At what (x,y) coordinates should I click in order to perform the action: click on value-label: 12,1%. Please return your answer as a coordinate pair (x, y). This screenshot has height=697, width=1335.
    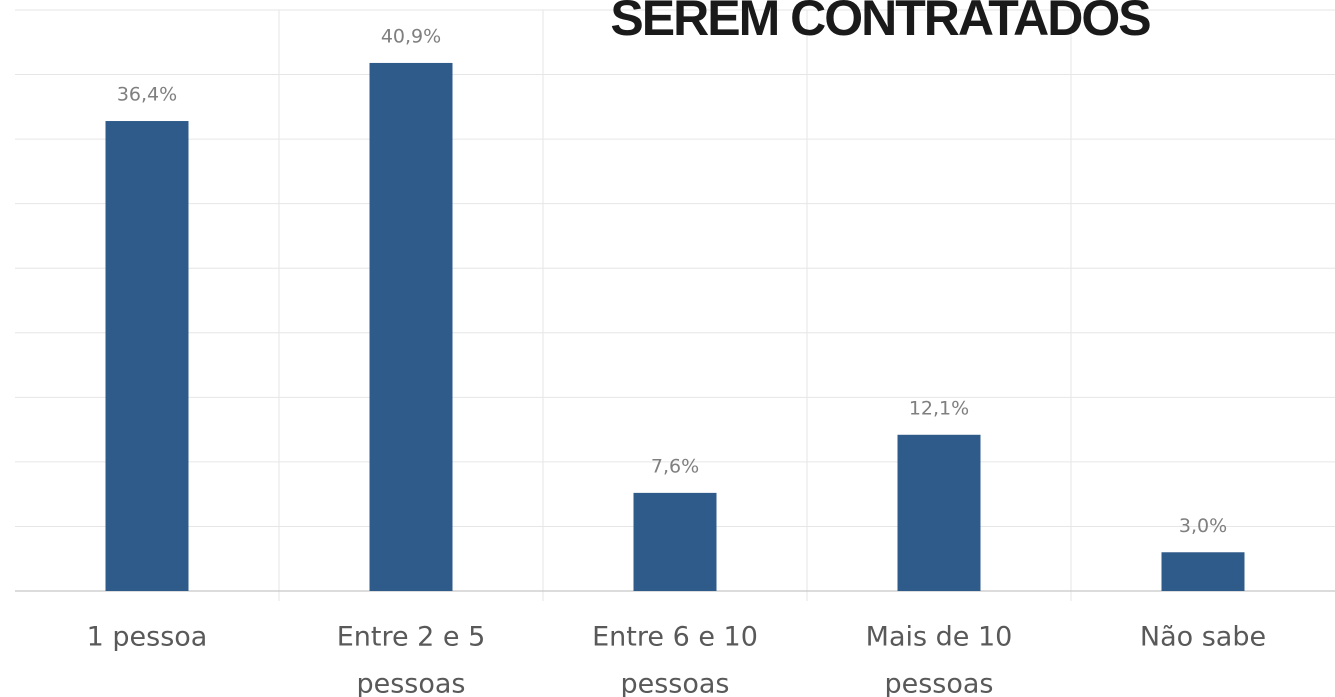
    Looking at the image, I should click on (939, 408).